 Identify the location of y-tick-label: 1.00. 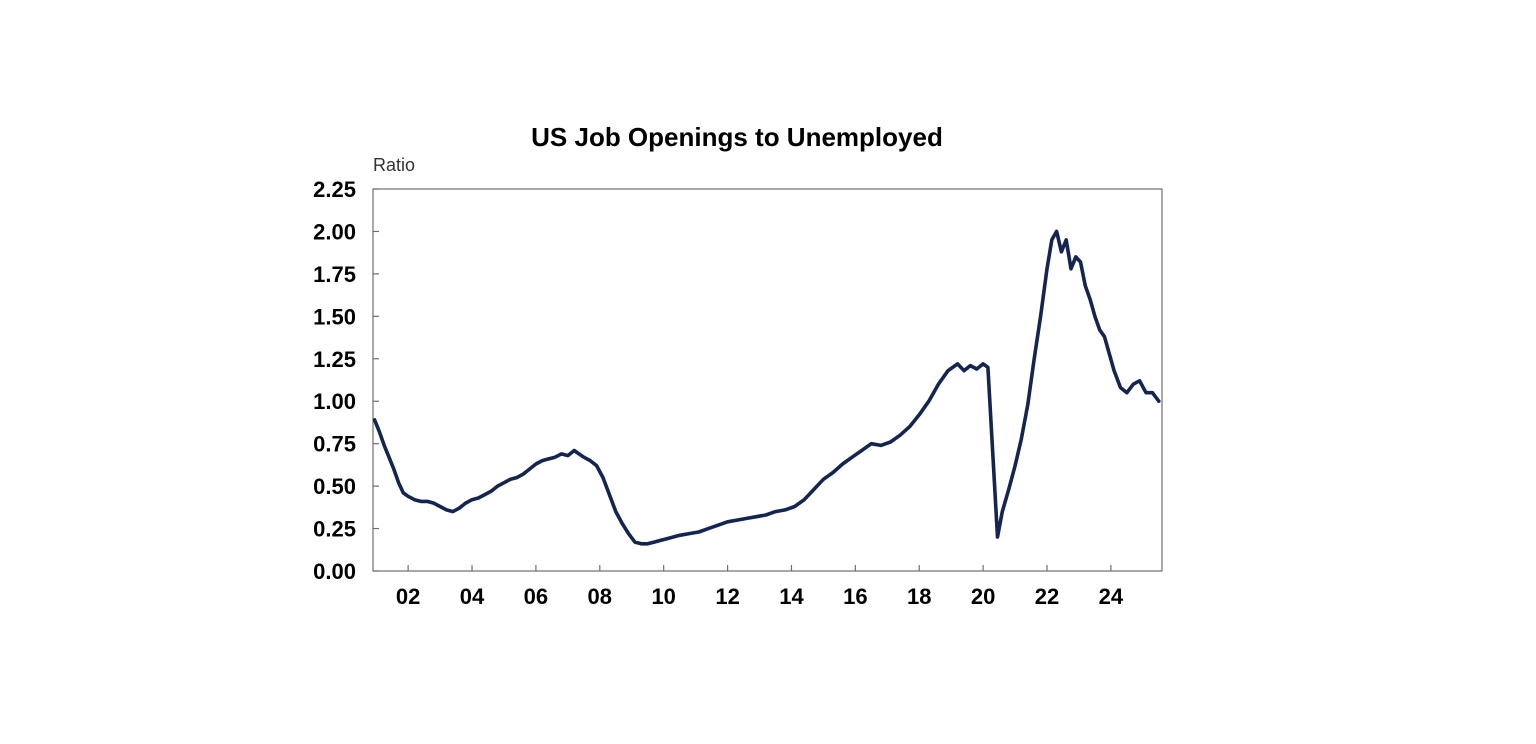
(334, 401).